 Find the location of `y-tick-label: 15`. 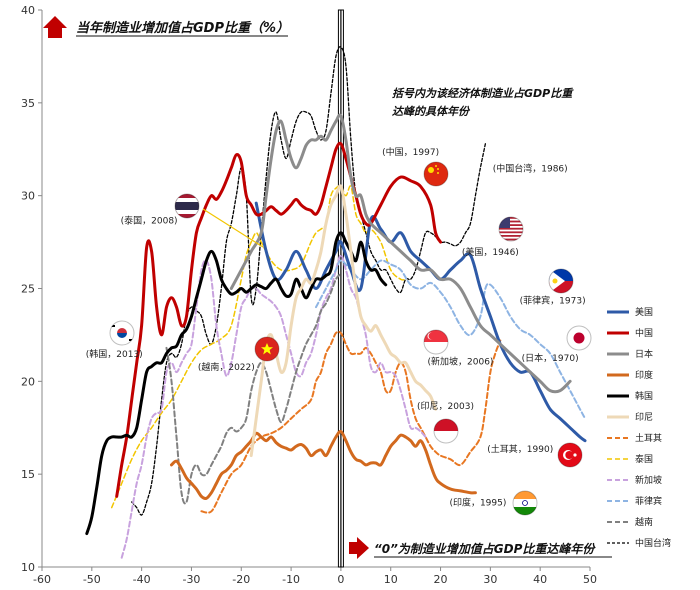

y-tick-label: 15 is located at coordinates (28, 474).